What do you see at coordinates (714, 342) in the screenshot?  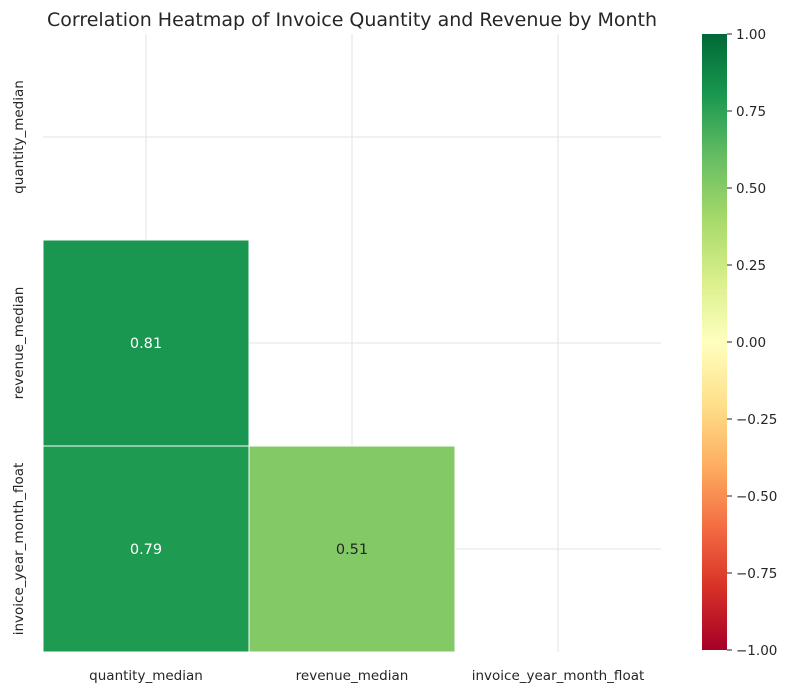 I see `colorbar` at bounding box center [714, 342].